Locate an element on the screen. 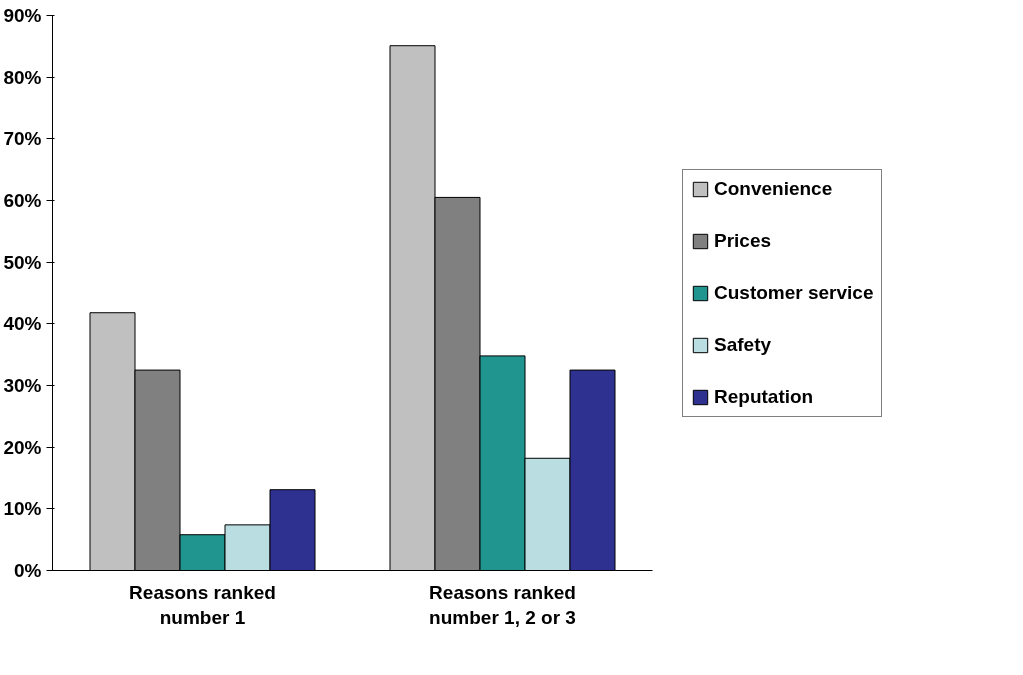 The image size is (1023, 675). legend-label: Reputation is located at coordinates (764, 396).